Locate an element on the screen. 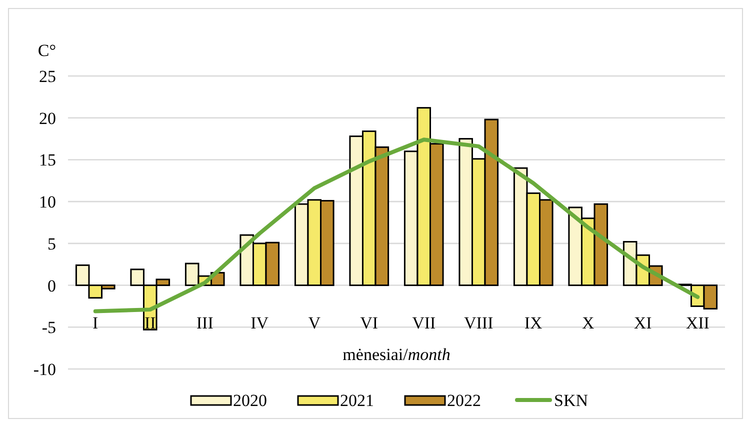 The width and height of the screenshot is (751, 427). x-tick-label: VII is located at coordinates (424, 322).